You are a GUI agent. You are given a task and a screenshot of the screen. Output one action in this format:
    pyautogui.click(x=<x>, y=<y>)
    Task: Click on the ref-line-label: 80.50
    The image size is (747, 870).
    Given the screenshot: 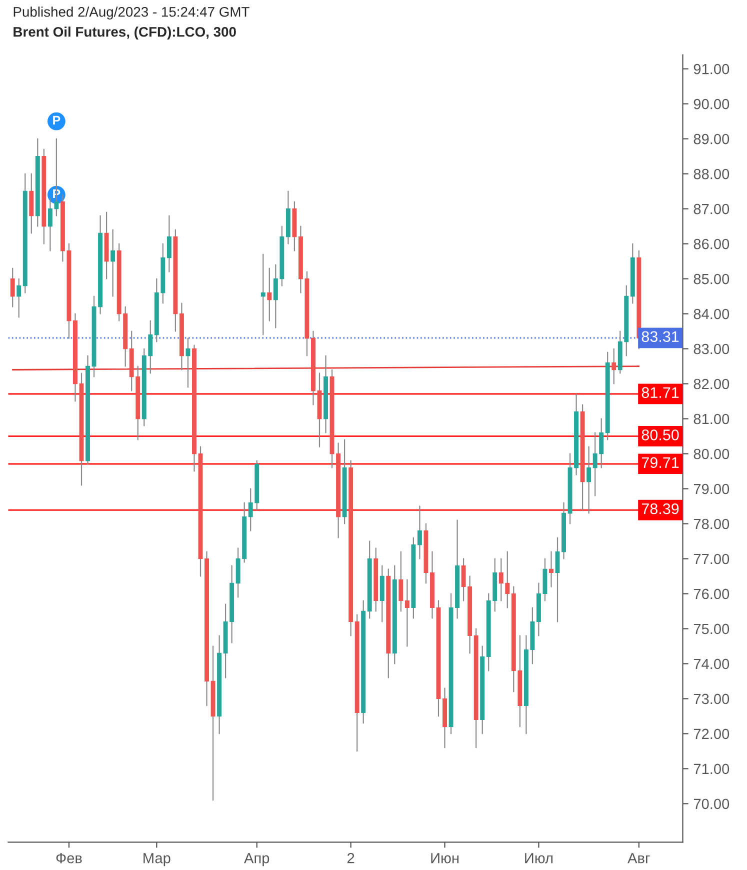 What is the action you would take?
    pyautogui.click(x=660, y=435)
    